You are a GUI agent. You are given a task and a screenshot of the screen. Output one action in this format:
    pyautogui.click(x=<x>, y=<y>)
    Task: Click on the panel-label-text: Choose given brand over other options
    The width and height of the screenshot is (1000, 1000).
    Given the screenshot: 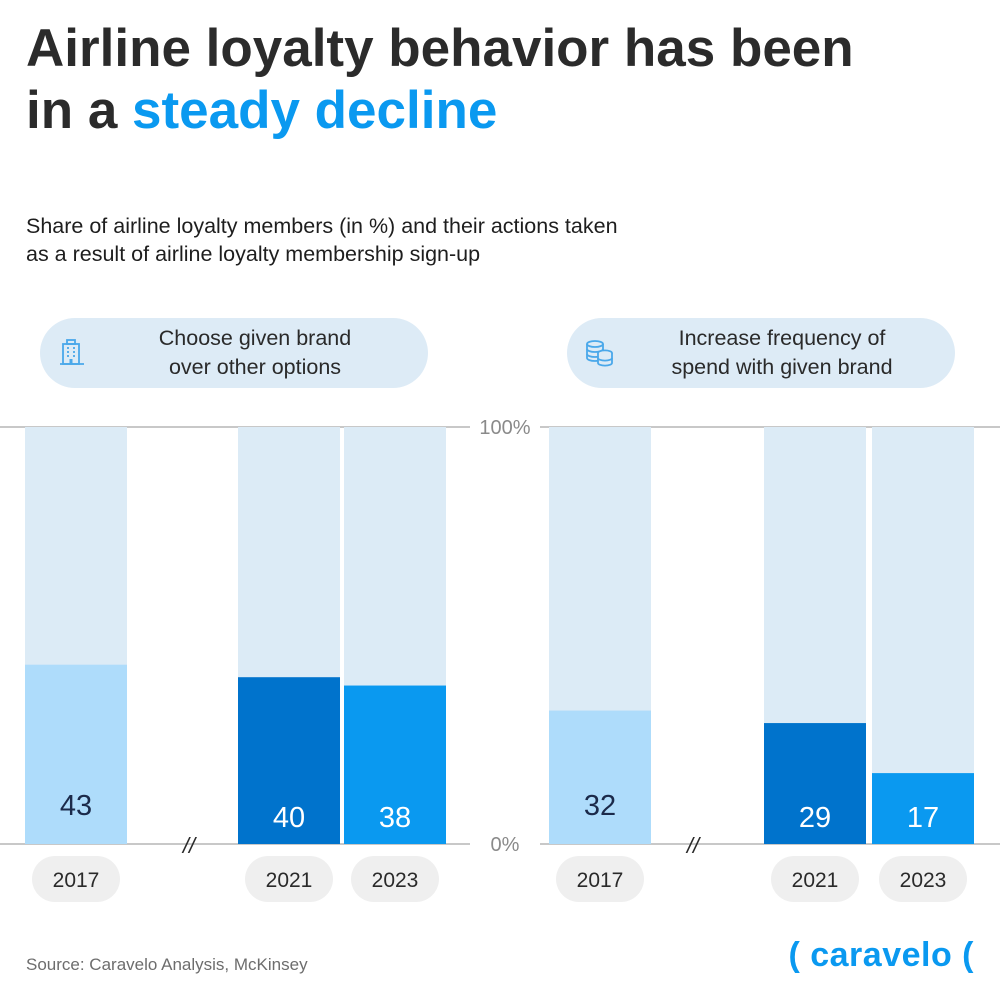 What is the action you would take?
    pyautogui.click(x=255, y=353)
    